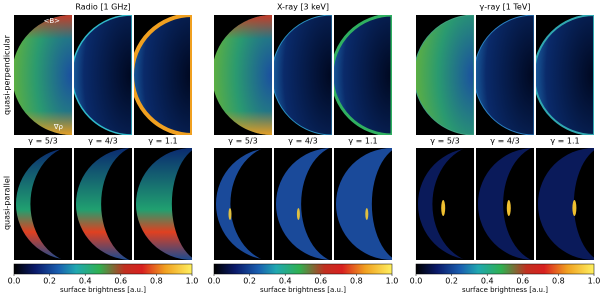 This screenshot has height=295, width=600. Describe the element at coordinates (7, 203) in the screenshot. I see `row-label: quasi-parallel` at that location.